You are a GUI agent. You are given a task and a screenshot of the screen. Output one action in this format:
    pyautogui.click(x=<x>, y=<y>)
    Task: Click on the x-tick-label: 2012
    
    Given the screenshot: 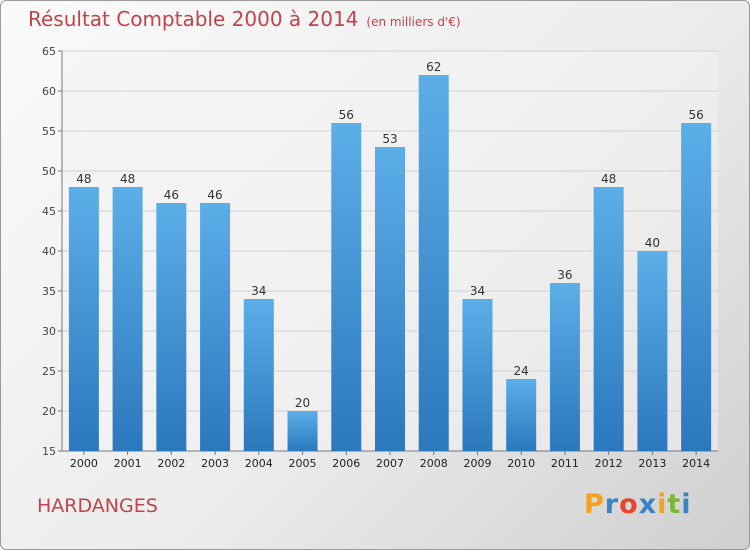 What is the action you would take?
    pyautogui.click(x=609, y=463)
    